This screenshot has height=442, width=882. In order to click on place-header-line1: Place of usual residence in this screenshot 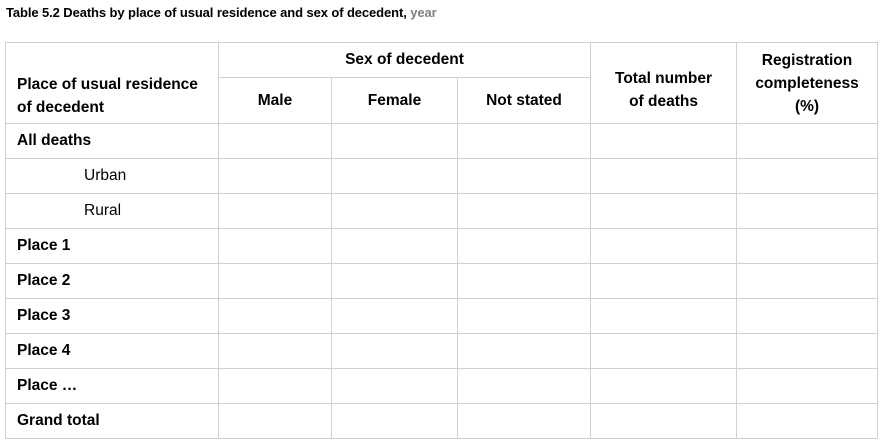, I will do `click(107, 84)`.